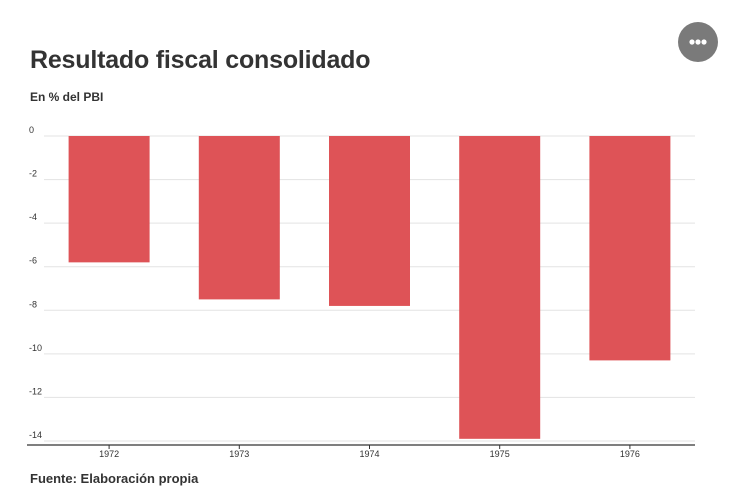 This screenshot has height=495, width=739. I want to click on bar-1976, so click(630, 248).